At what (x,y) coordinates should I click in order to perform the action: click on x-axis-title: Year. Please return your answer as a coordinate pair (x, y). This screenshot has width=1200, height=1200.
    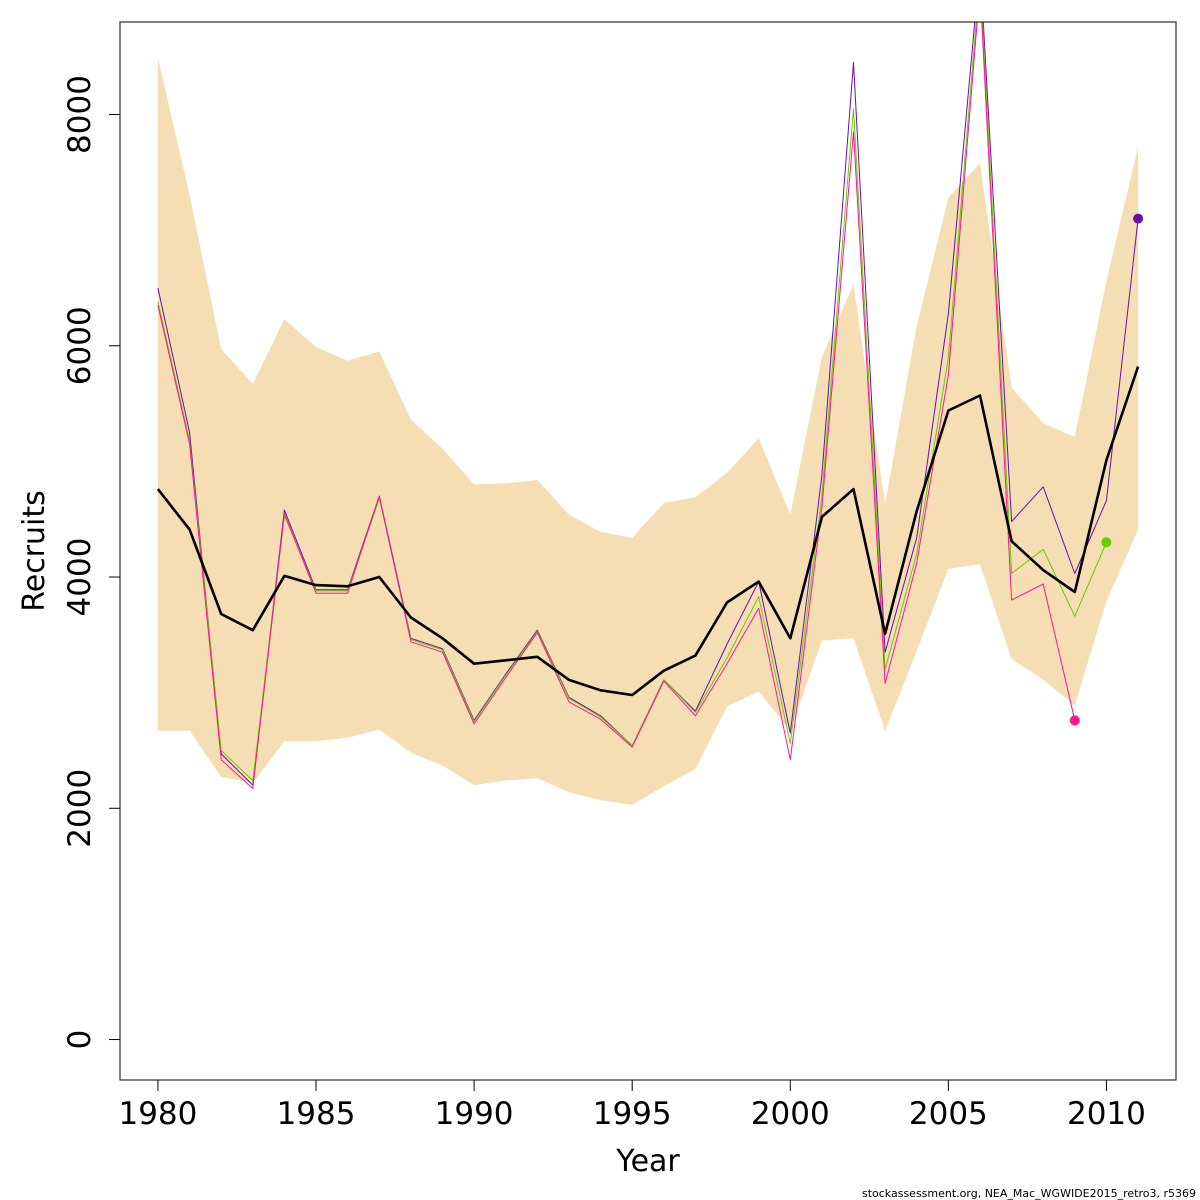
    Looking at the image, I should click on (647, 1161).